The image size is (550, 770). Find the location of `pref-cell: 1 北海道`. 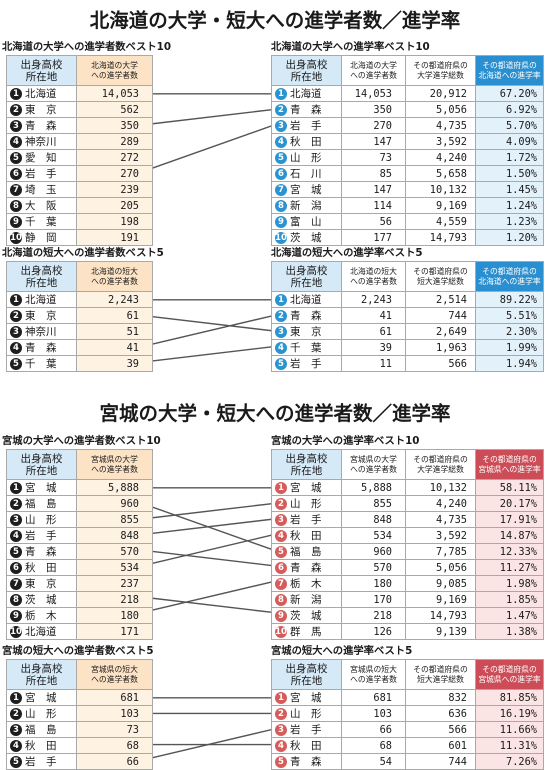

pref-cell: 1 北海道 is located at coordinates (306, 299).